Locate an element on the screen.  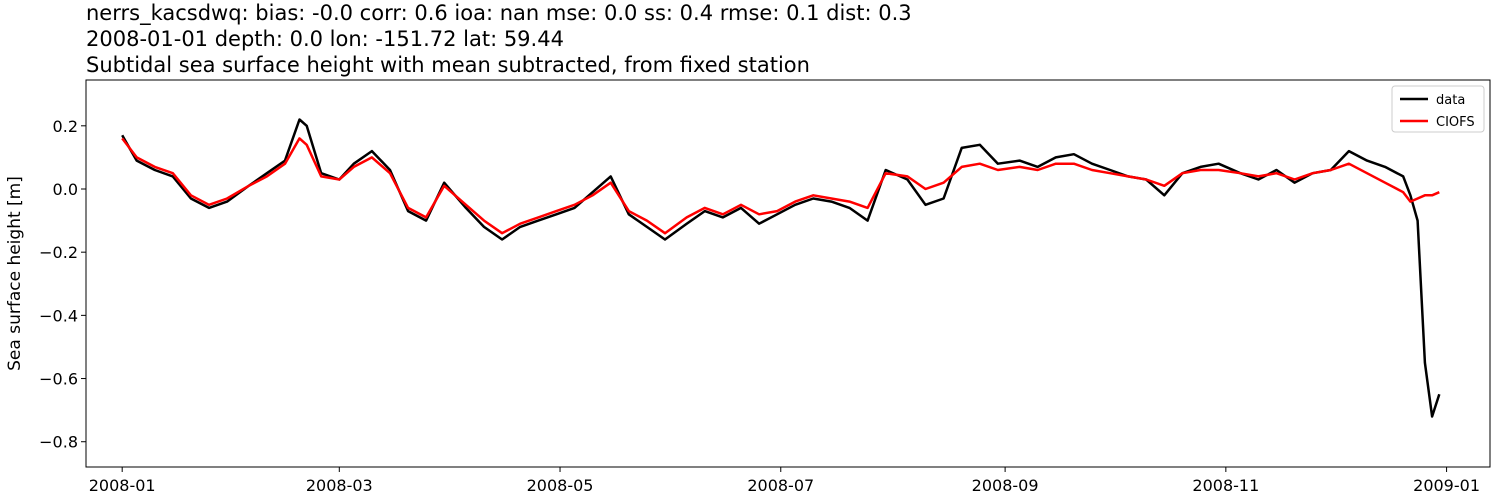
legend-label-data: data is located at coordinates (1450, 100).